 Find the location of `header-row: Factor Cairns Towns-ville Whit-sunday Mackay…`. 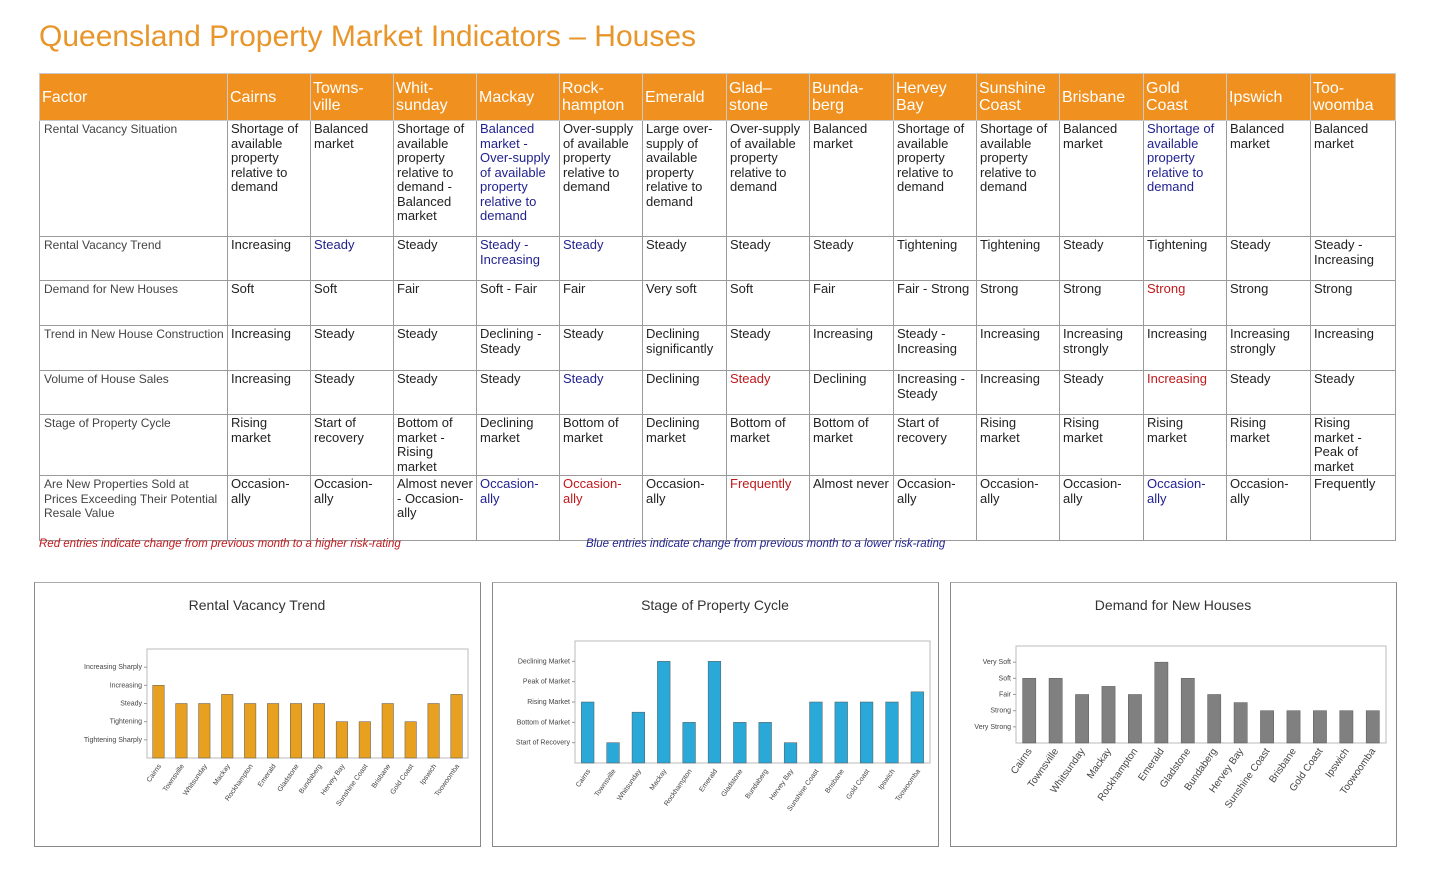

header-row: Factor Cairns Towns-ville Whit-sunday Mackay… is located at coordinates (717, 97).